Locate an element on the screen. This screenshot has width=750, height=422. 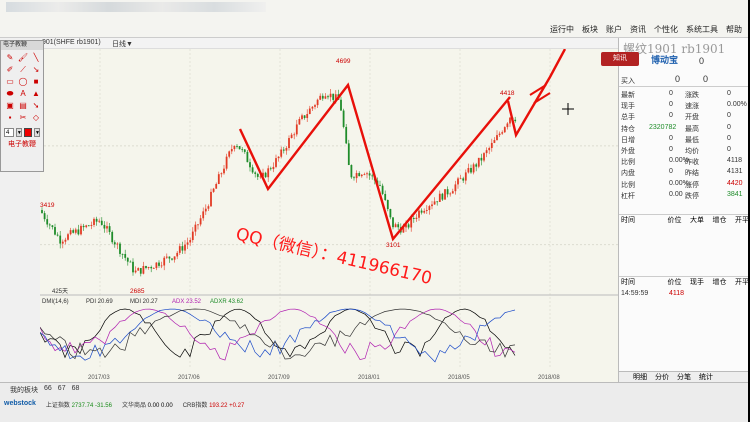
menu-item-personalize: 个性化 is located at coordinates (666, 29).